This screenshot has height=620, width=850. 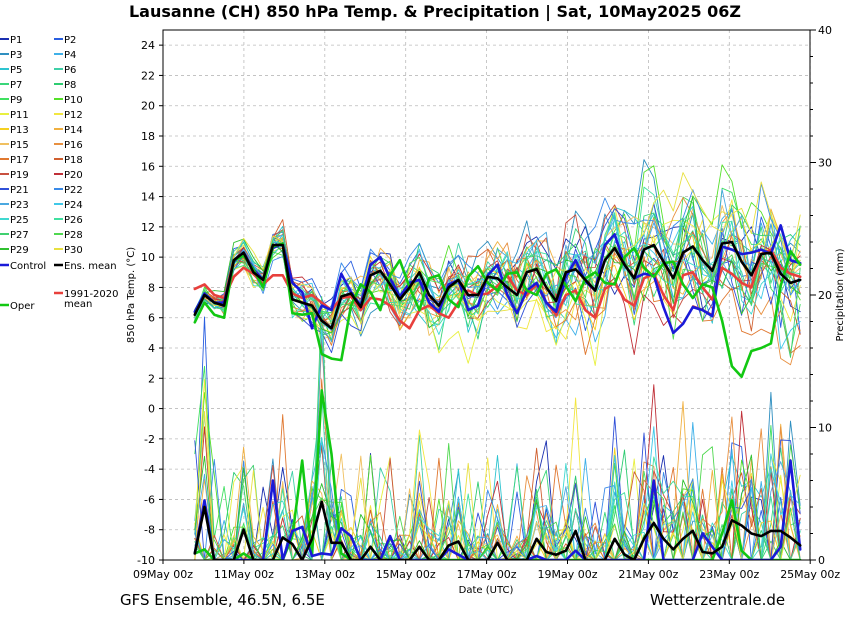 What do you see at coordinates (497, 289) in the screenshot?
I see `temp-line-1991-2020-mean` at bounding box center [497, 289].